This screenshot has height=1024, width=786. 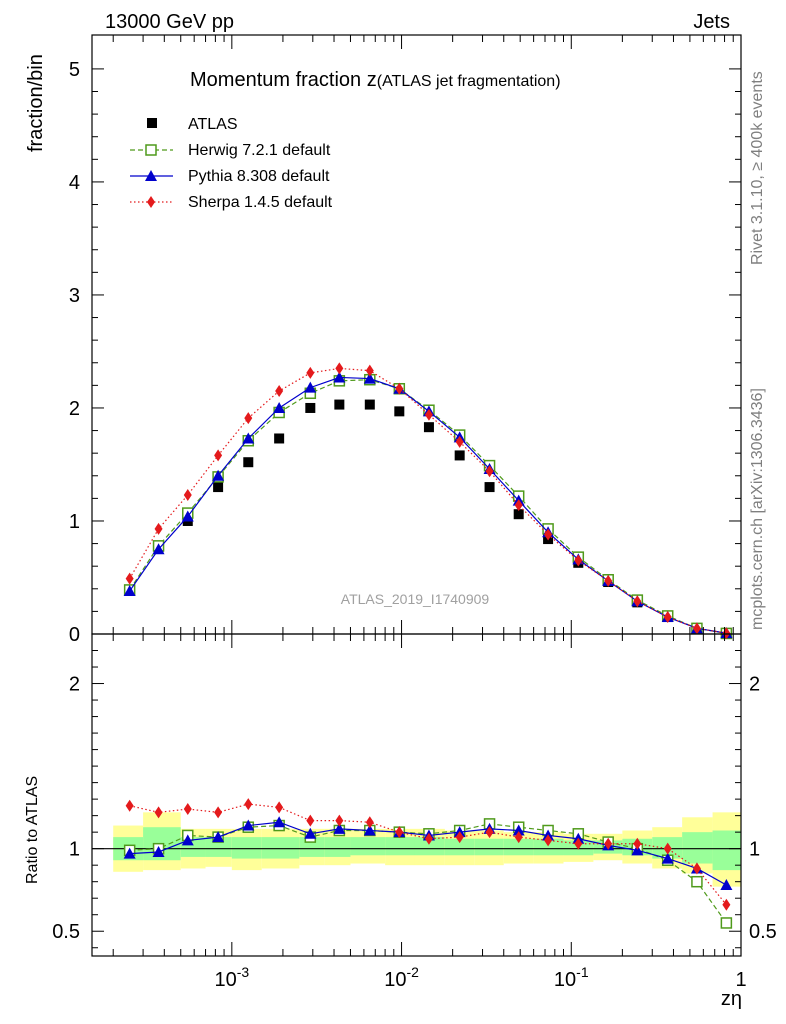 I want to click on main-ytick-label-5: 5, so click(x=74, y=70).